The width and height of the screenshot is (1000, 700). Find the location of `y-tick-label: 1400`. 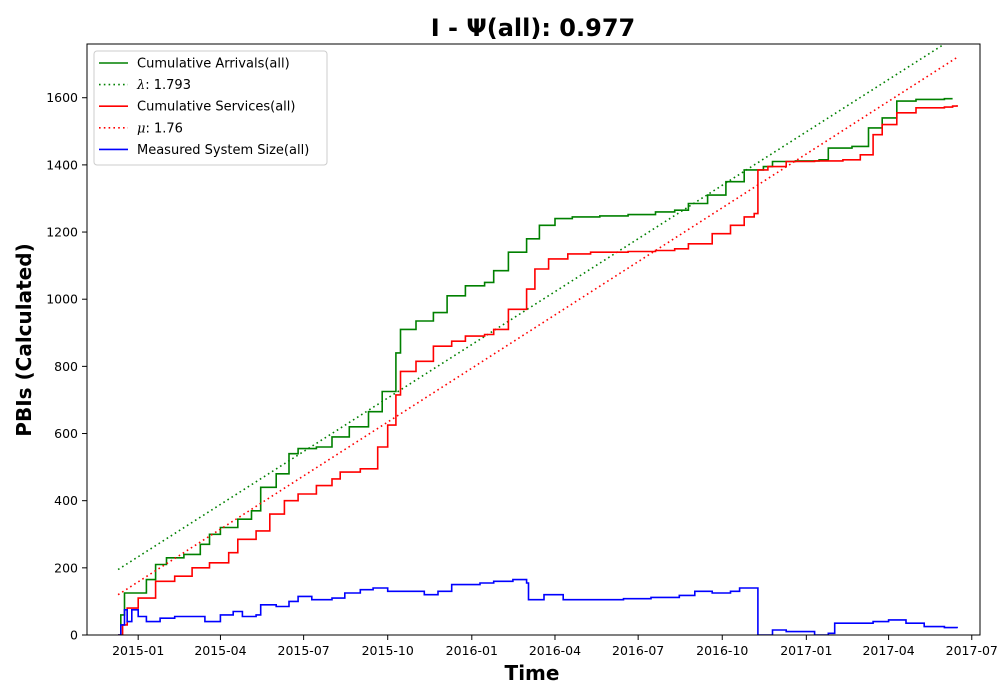

y-tick-label: 1400 is located at coordinates (62, 164).